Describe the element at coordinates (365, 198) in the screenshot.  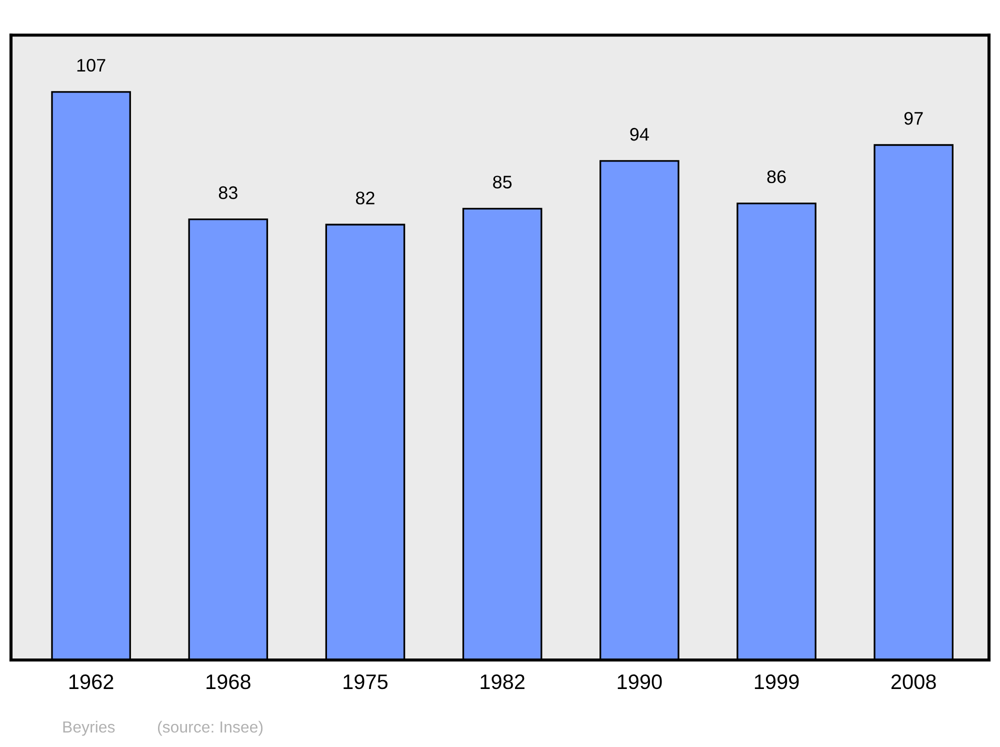
I see `data-label: 82` at that location.